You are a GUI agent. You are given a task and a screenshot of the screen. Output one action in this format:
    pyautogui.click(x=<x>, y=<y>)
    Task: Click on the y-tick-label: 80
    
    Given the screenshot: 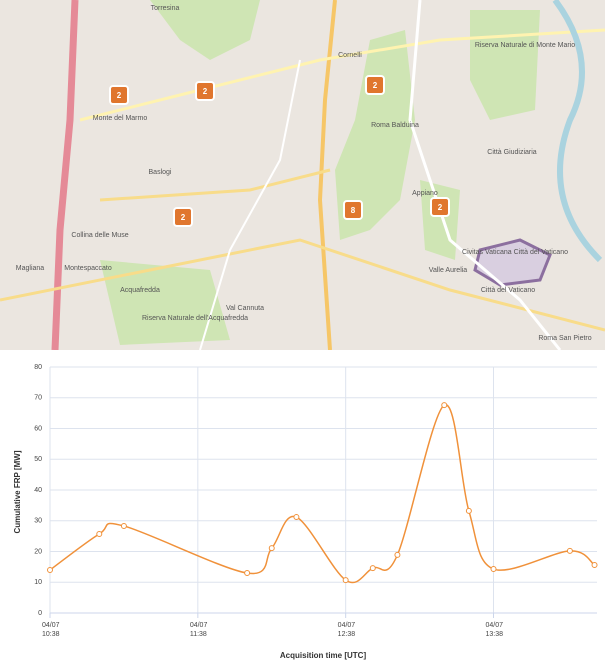 What is the action you would take?
    pyautogui.click(x=38, y=367)
    